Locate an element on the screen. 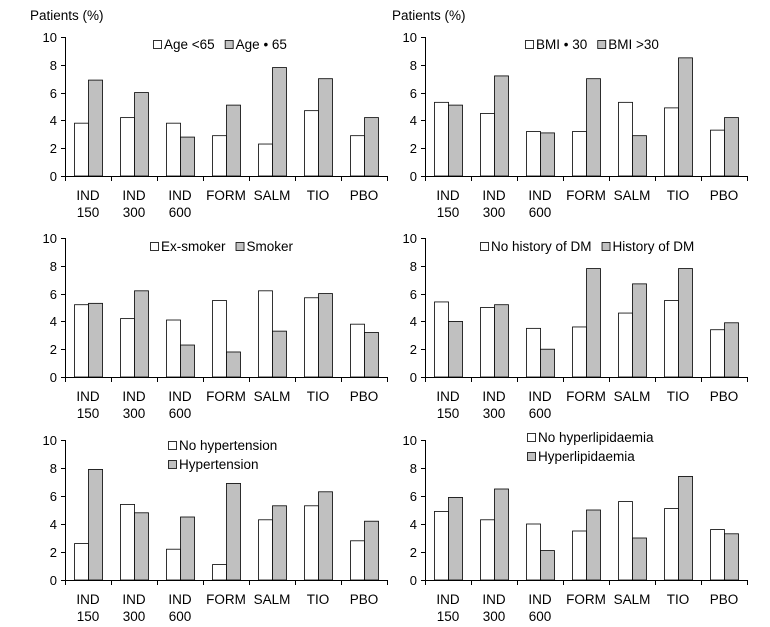 The height and width of the screenshot is (627, 770). legend: BMI • 30 BMI >30 is located at coordinates (592, 44).